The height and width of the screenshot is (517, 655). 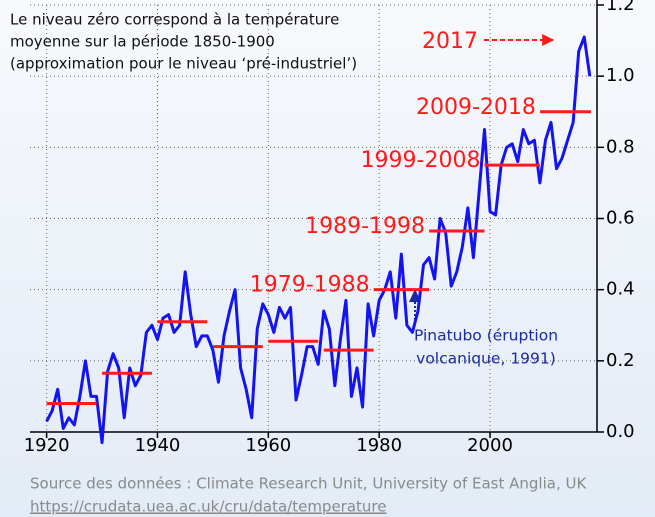 What do you see at coordinates (450, 41) in the screenshot?
I see `record-label: 2017` at bounding box center [450, 41].